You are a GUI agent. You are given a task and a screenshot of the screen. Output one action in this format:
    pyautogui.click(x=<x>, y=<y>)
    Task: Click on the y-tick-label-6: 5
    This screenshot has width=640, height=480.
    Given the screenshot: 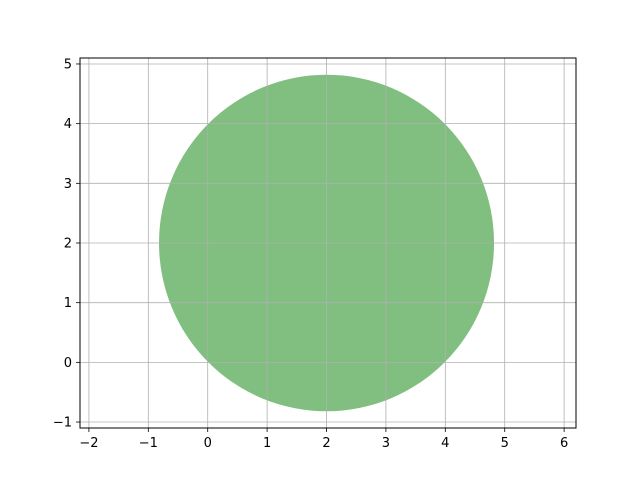 What is the action you would take?
    pyautogui.click(x=68, y=64)
    